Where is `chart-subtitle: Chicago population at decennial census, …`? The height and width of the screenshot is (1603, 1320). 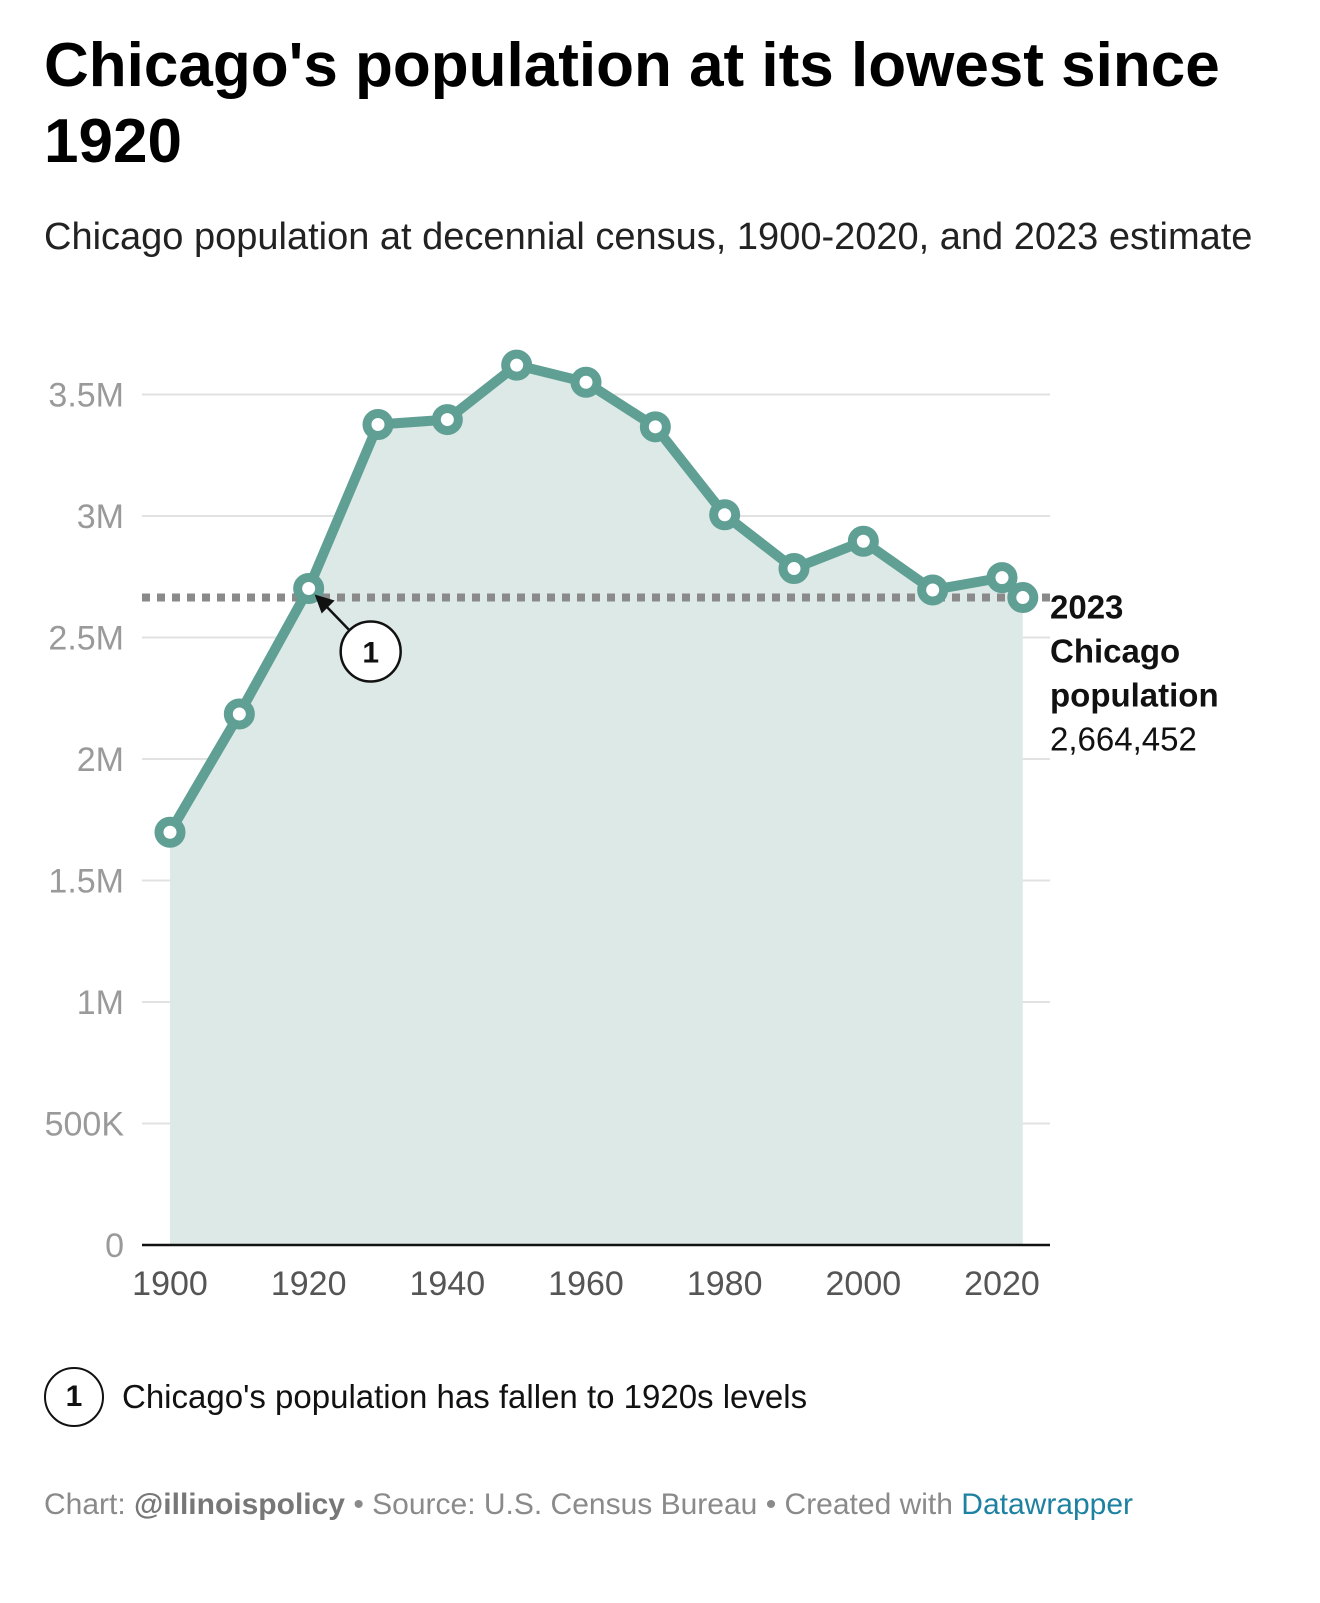
chart-subtitle: Chicago population at decennial census, … is located at coordinates (648, 237).